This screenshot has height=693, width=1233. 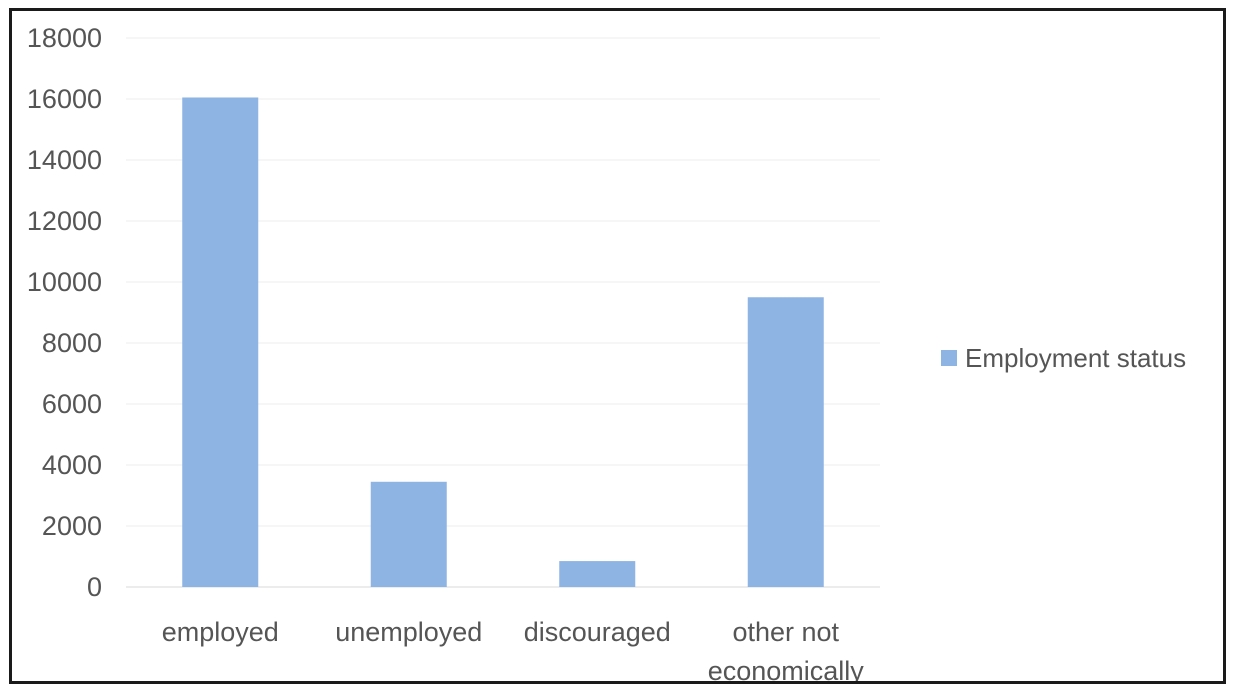 I want to click on y-tick-label: 12000, so click(x=64, y=221).